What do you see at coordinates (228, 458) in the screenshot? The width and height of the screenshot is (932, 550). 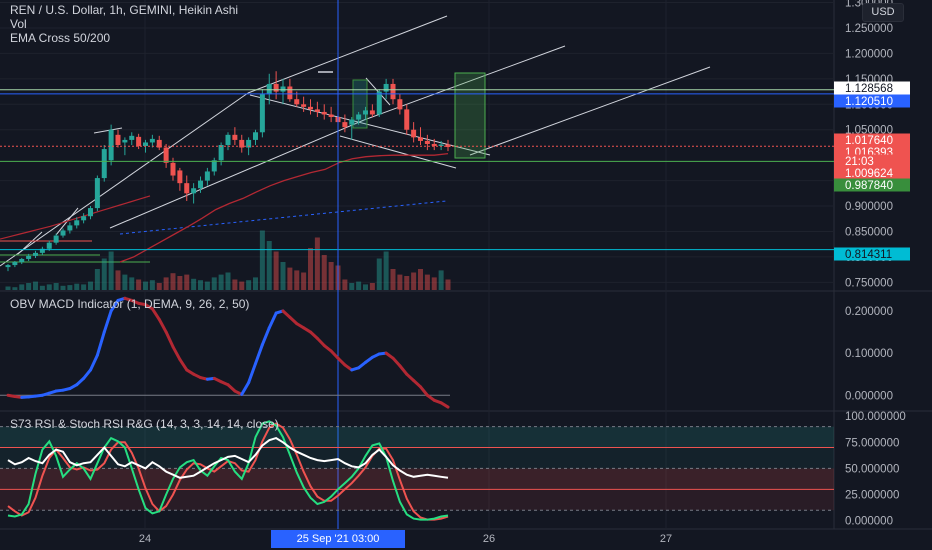 I see `rsi-line` at bounding box center [228, 458].